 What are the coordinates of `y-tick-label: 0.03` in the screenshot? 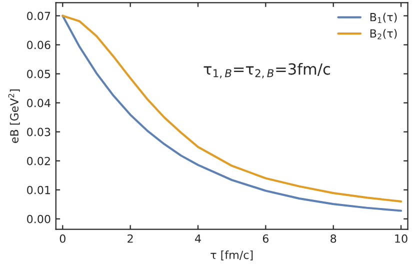 It's located at (38, 132).